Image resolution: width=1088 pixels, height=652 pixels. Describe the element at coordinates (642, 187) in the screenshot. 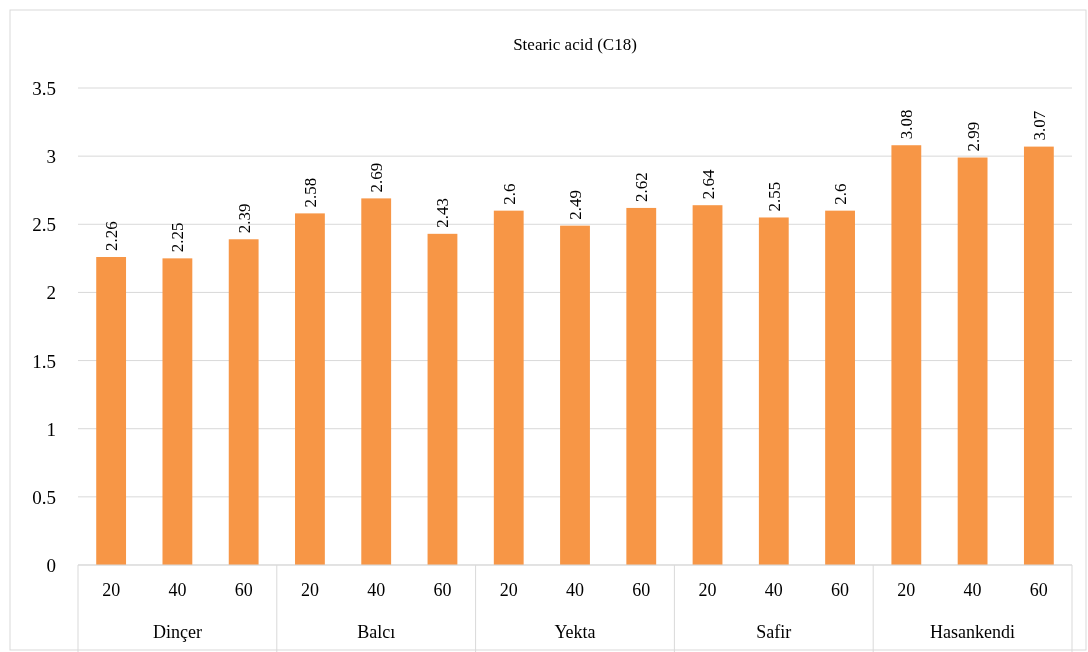

I see `data-label: 2.62` at that location.